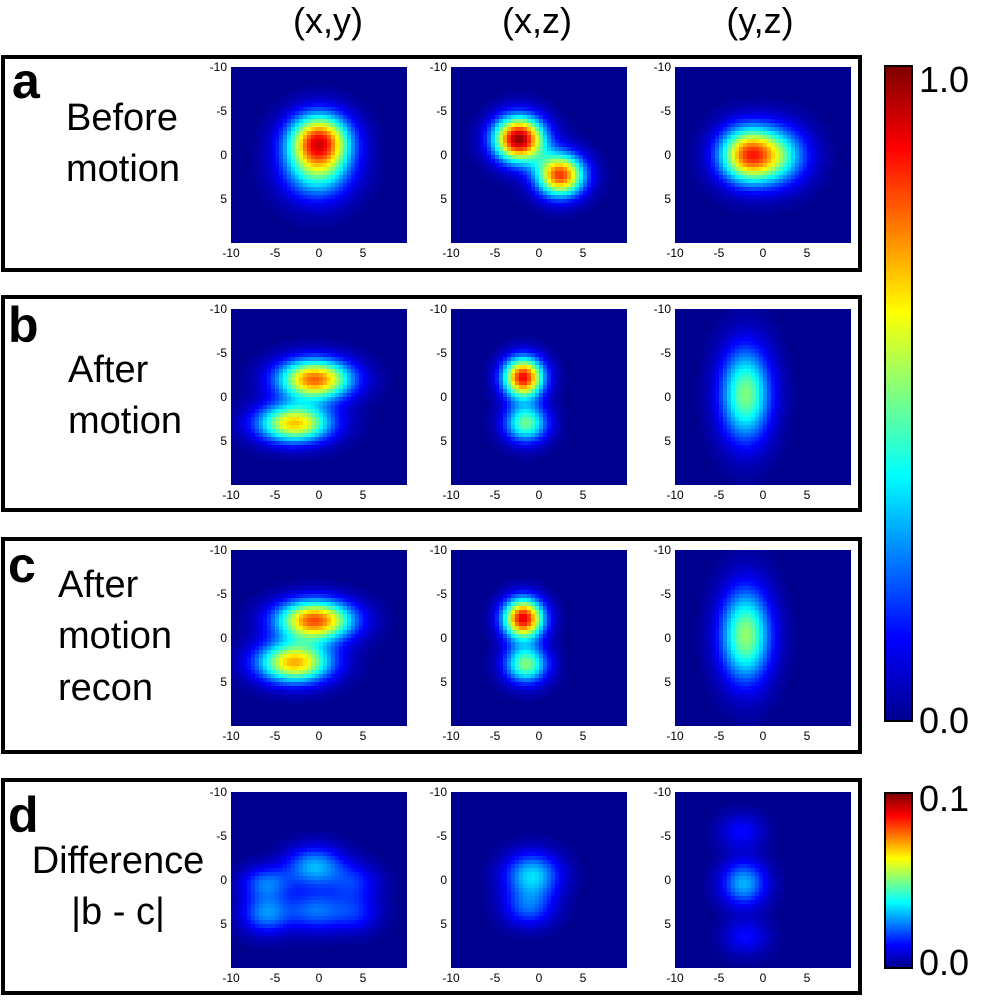  Describe the element at coordinates (22, 565) in the screenshot. I see `panel-c-letter: c` at that location.